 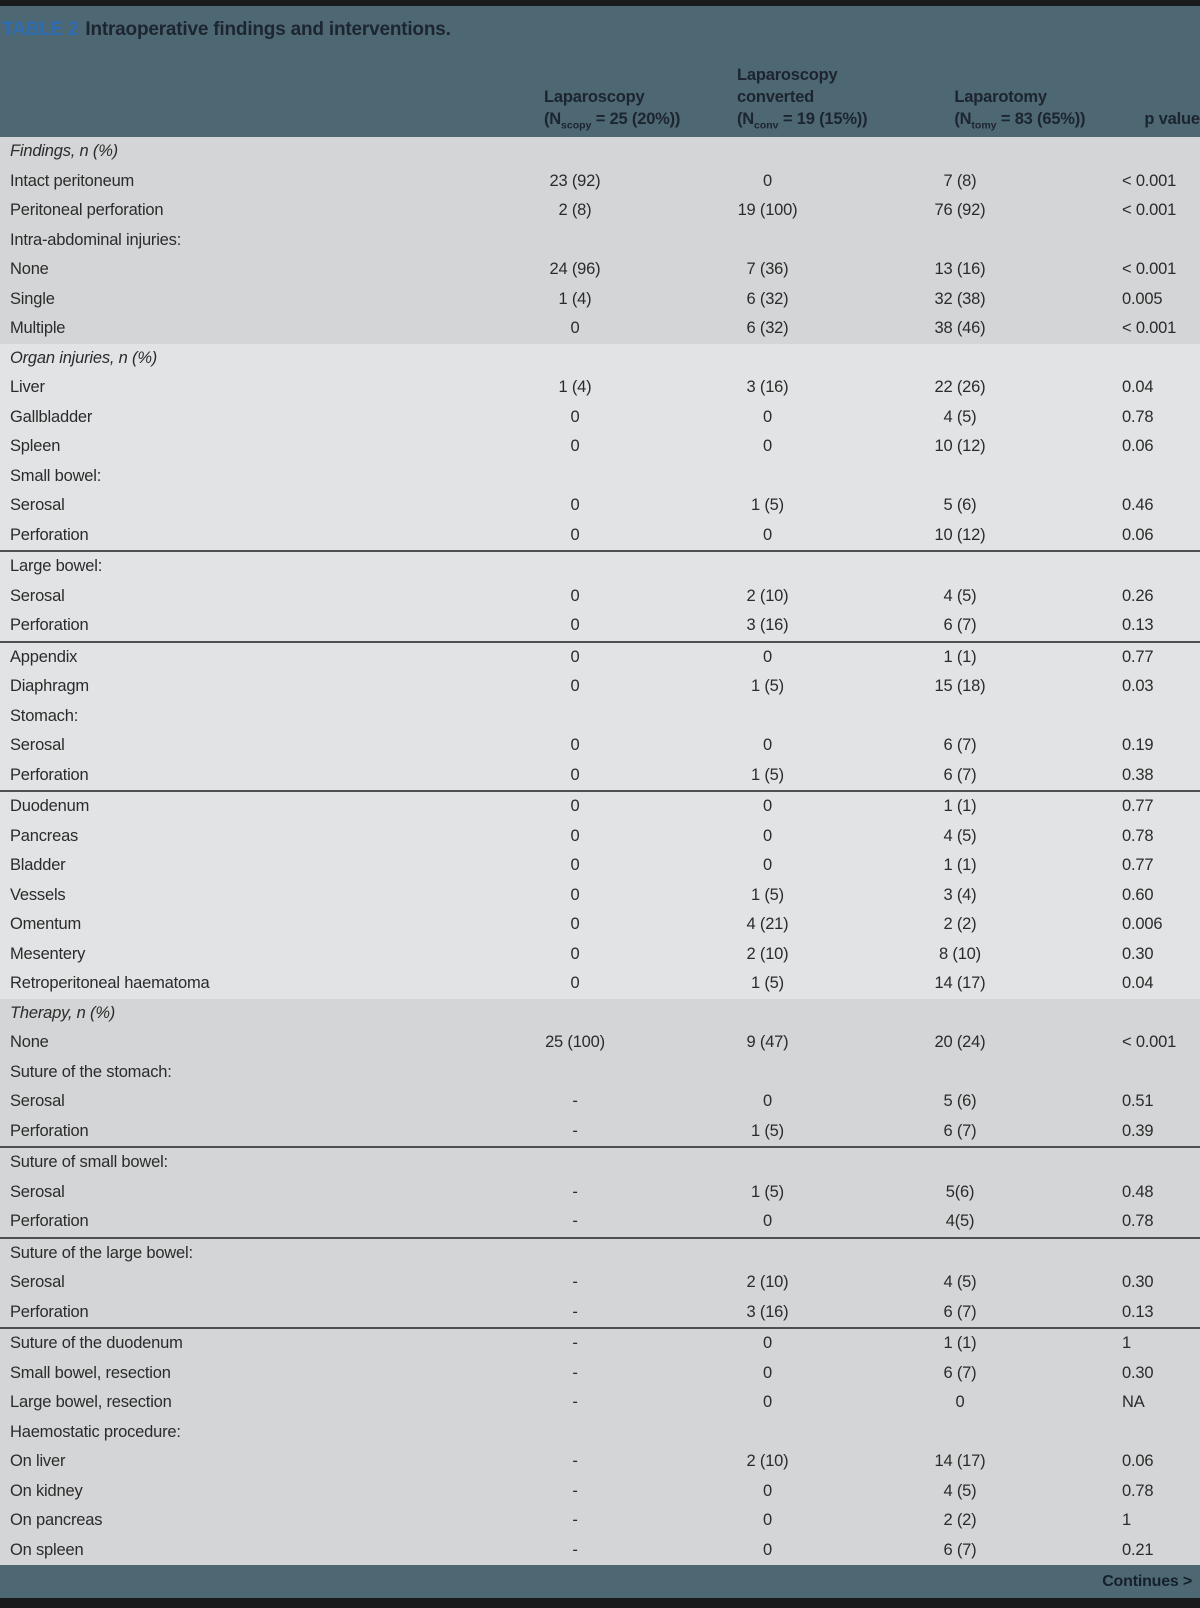 What do you see at coordinates (575, 269) in the screenshot?
I see `cell-laparoscopy: 24 (96)` at bounding box center [575, 269].